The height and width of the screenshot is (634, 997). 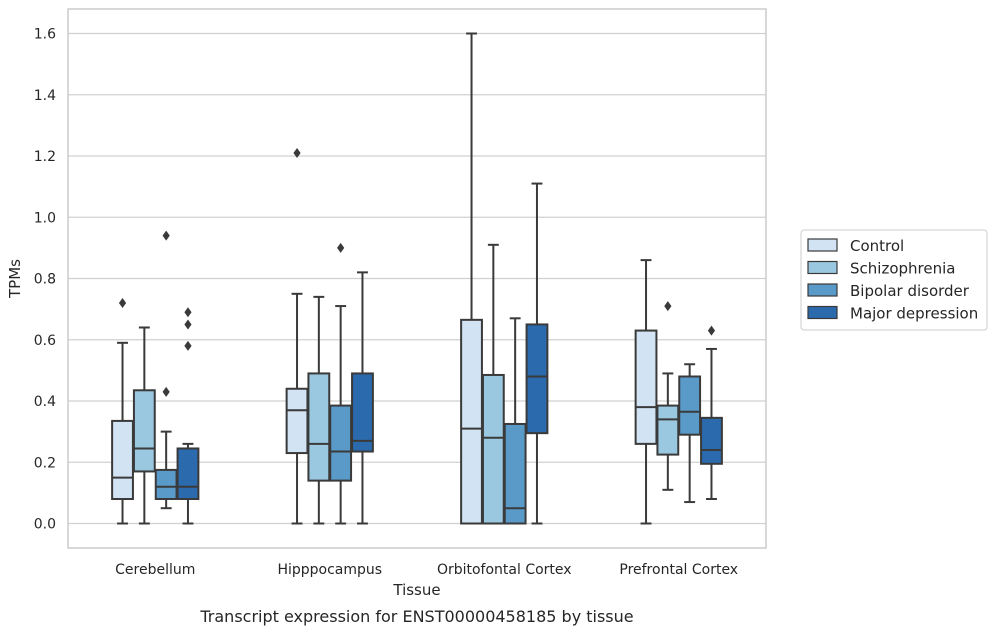 I want to click on x-tick-label: Cerebellum, so click(x=155, y=570).